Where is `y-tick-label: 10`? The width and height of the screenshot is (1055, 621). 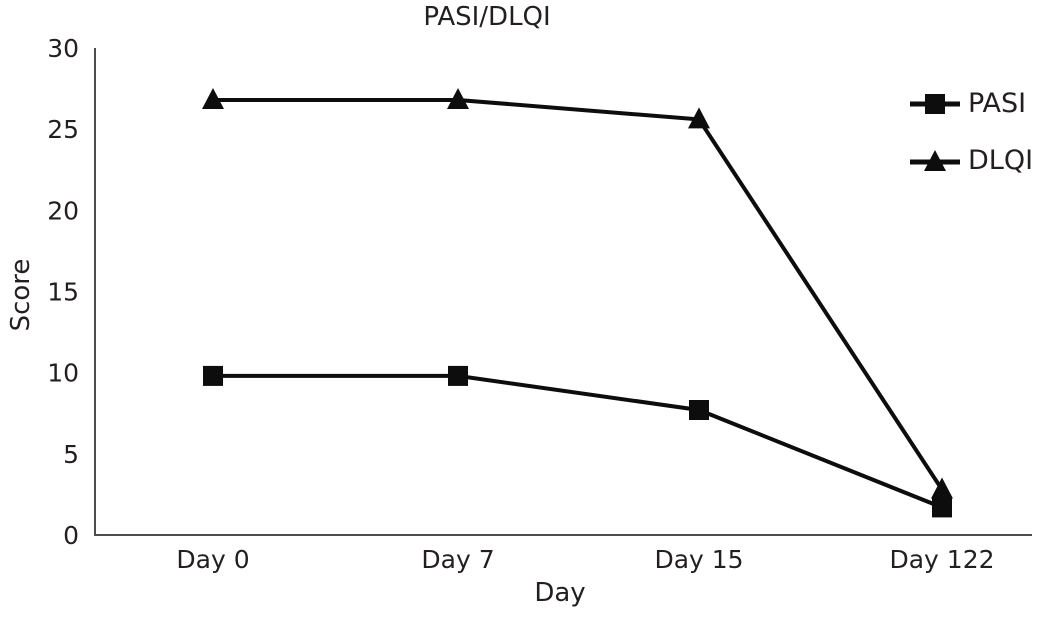
y-tick-label: 10 is located at coordinates (63, 373).